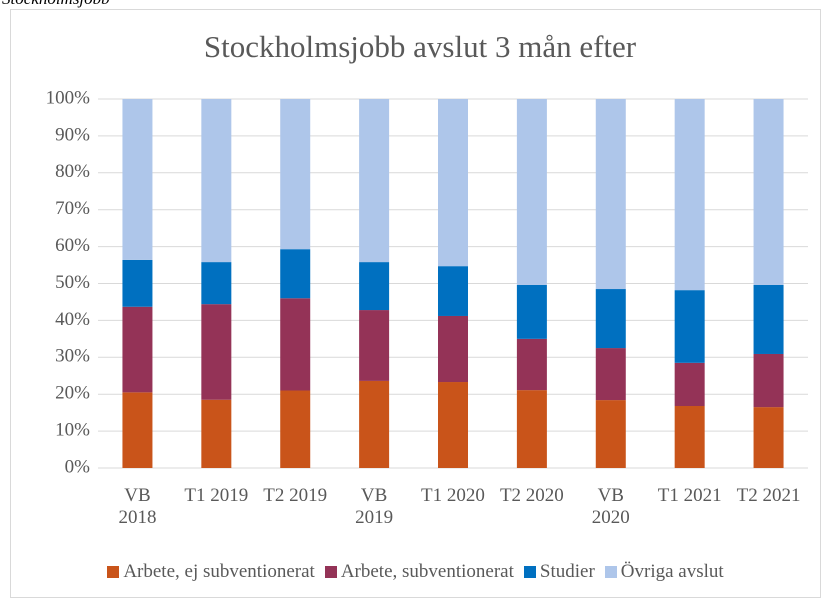  I want to click on x-tick-label: T2 2020, so click(531, 495).